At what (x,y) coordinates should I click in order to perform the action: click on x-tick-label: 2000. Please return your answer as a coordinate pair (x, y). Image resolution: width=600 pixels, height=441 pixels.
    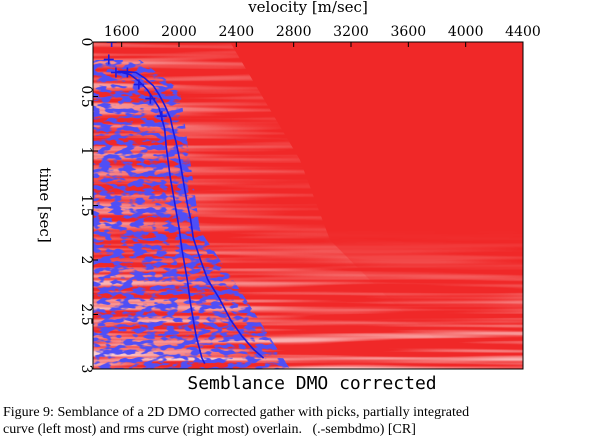
    Looking at the image, I should click on (179, 32).